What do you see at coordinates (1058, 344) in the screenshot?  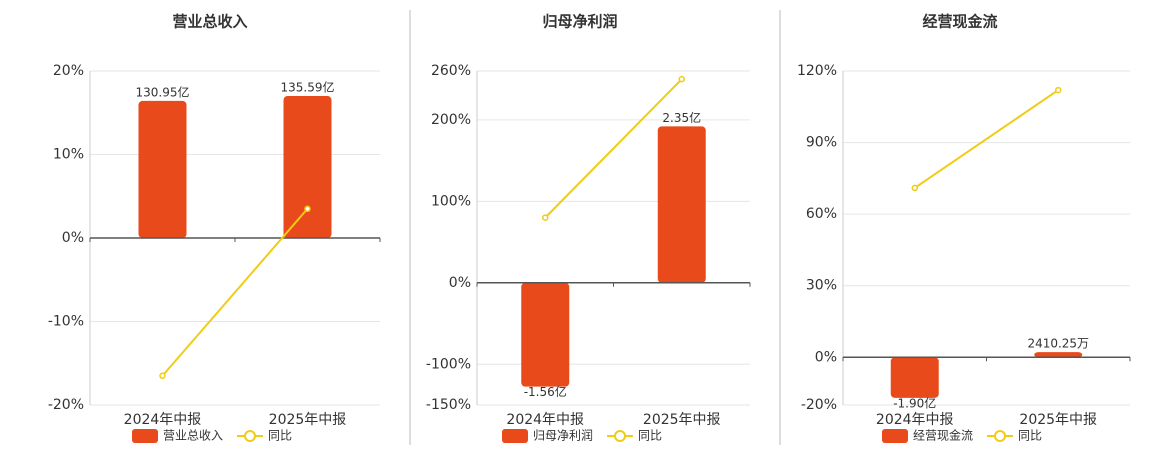 I see `bar-value-label: 2410.25万` at bounding box center [1058, 344].